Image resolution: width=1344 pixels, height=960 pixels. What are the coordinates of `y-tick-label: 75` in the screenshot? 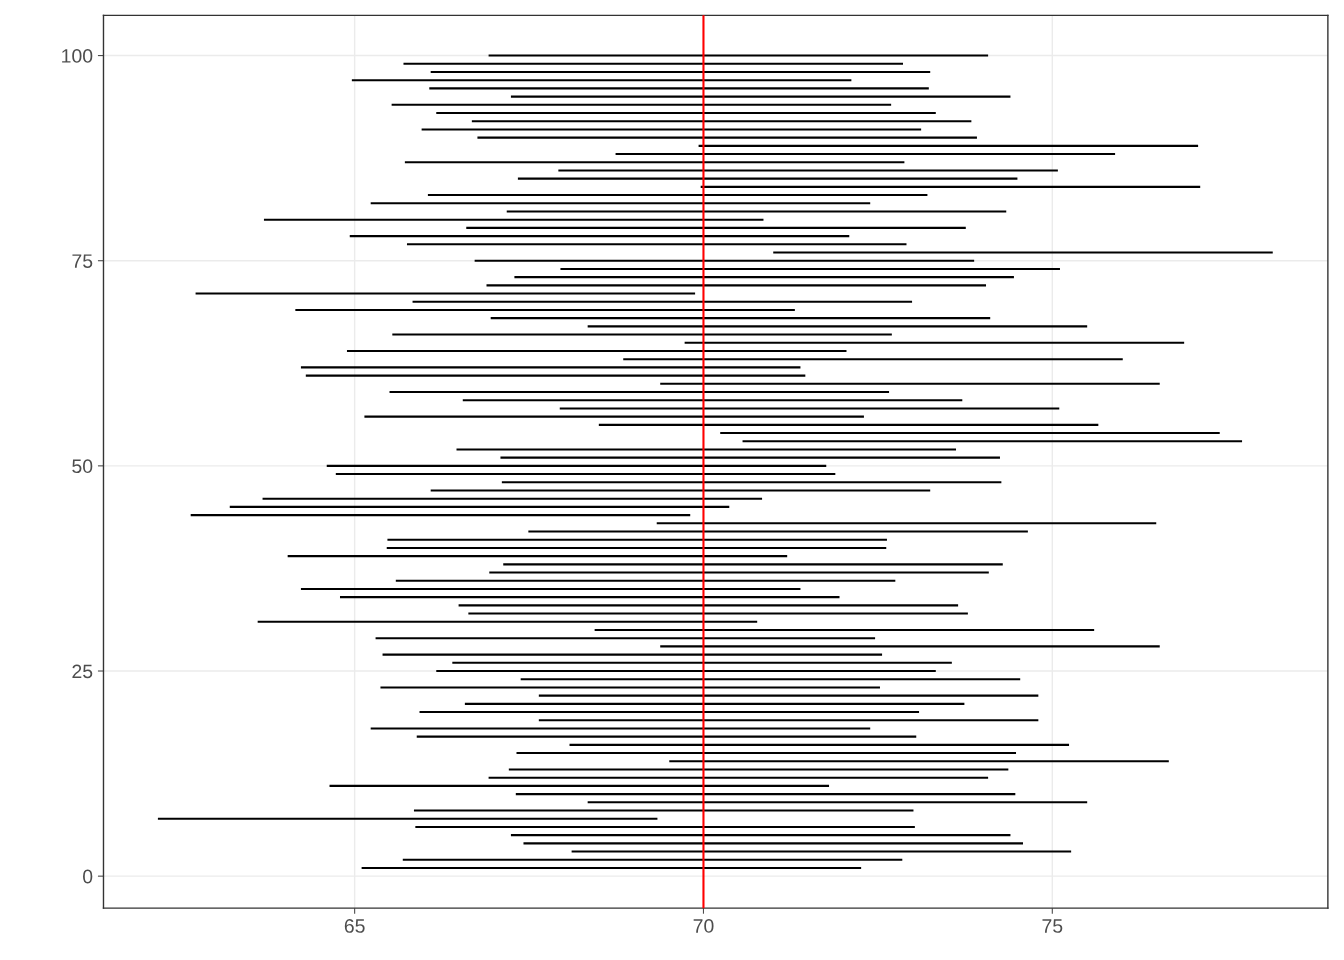 It's located at (82, 261).